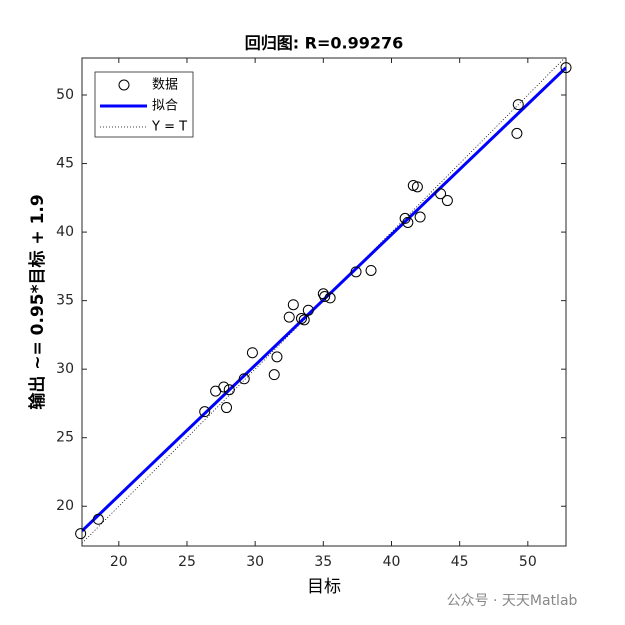 This screenshot has width=625, height=625. Describe the element at coordinates (65, 232) in the screenshot. I see `y-tick-label: 40` at that location.